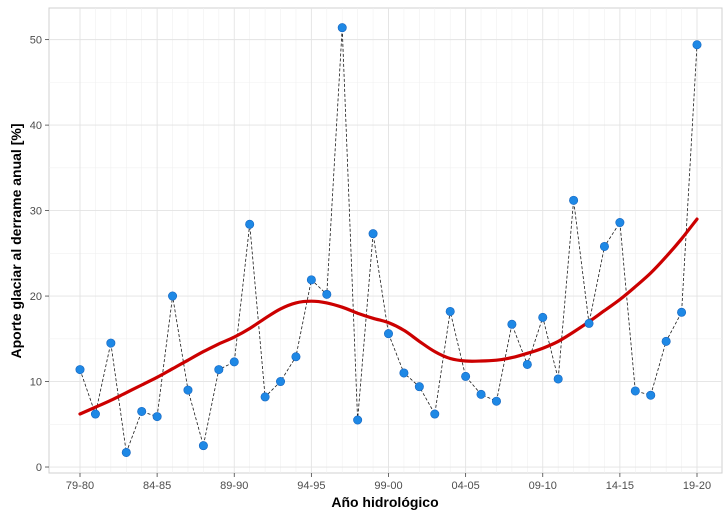 This screenshot has width=724, height=512. I want to click on x-tick-label: 19-20, so click(697, 486).